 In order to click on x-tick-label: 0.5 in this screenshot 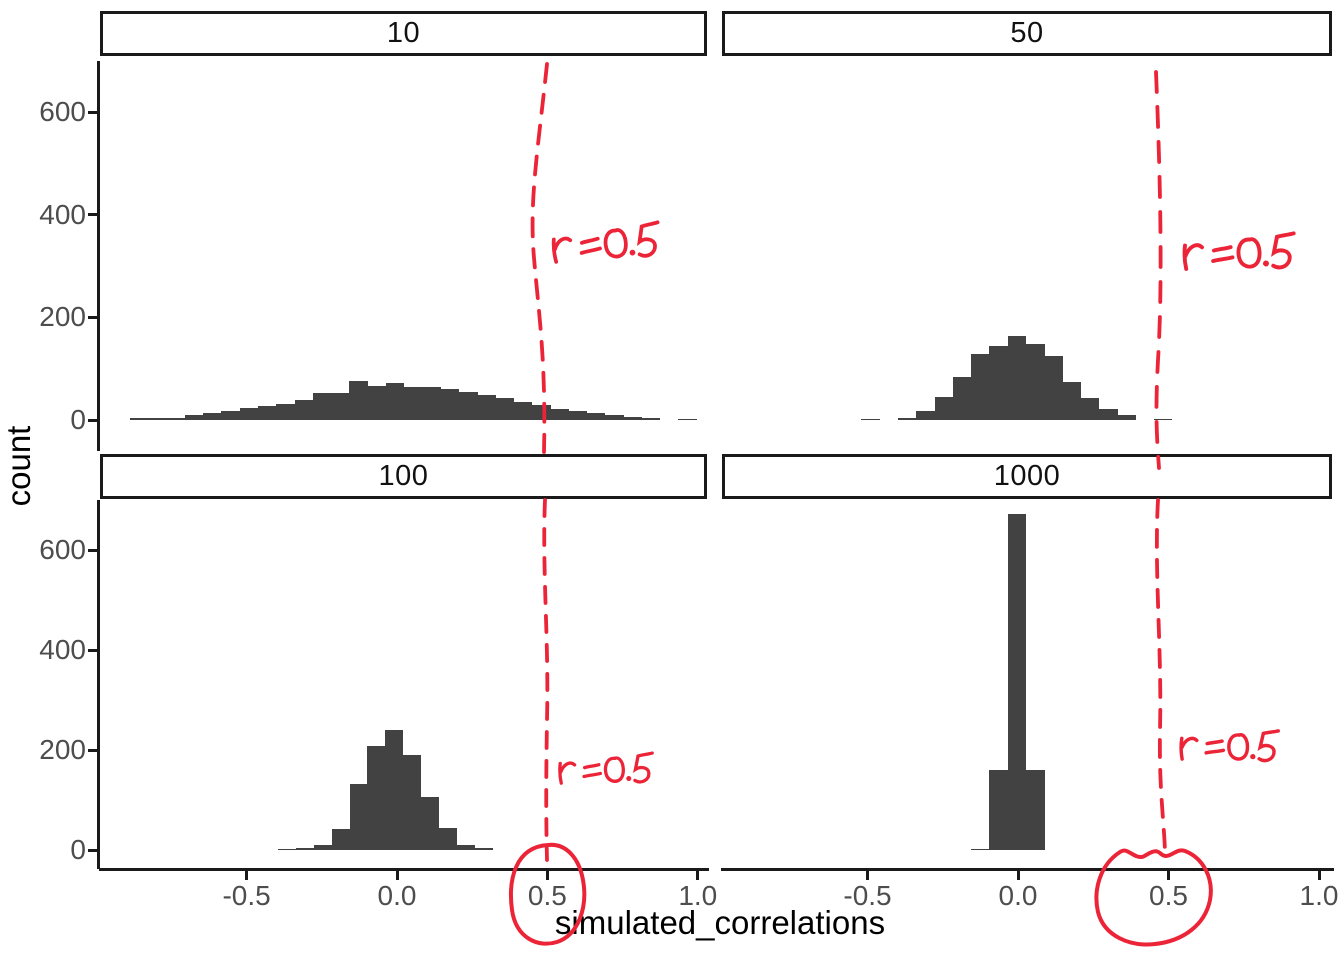, I will do `click(547, 895)`.